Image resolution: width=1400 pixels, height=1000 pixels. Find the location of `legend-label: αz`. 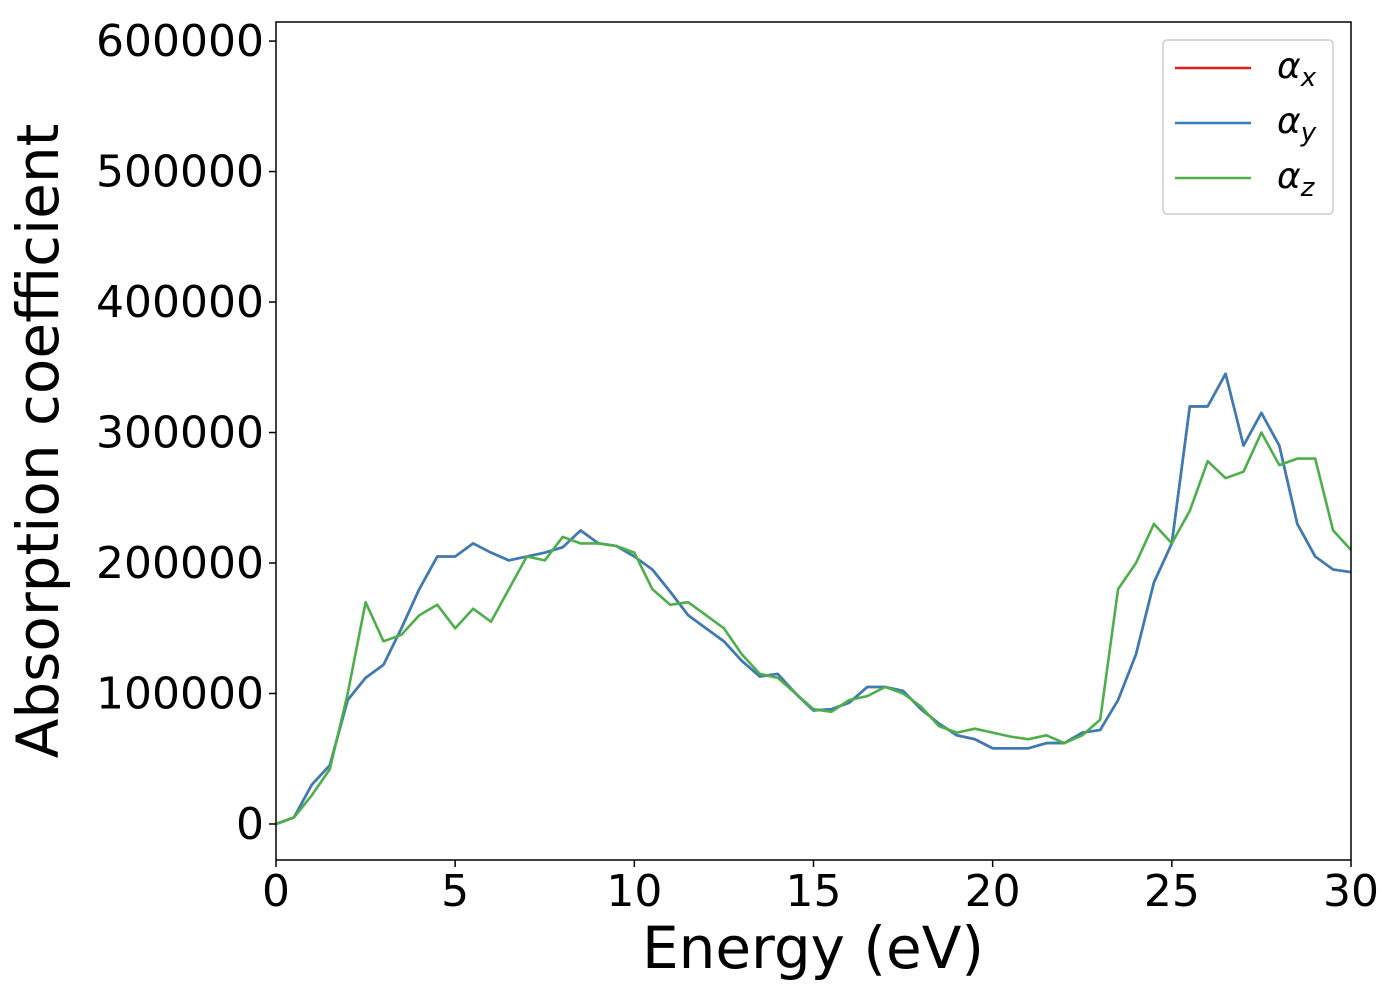

legend-label: αz is located at coordinates (1296, 179).